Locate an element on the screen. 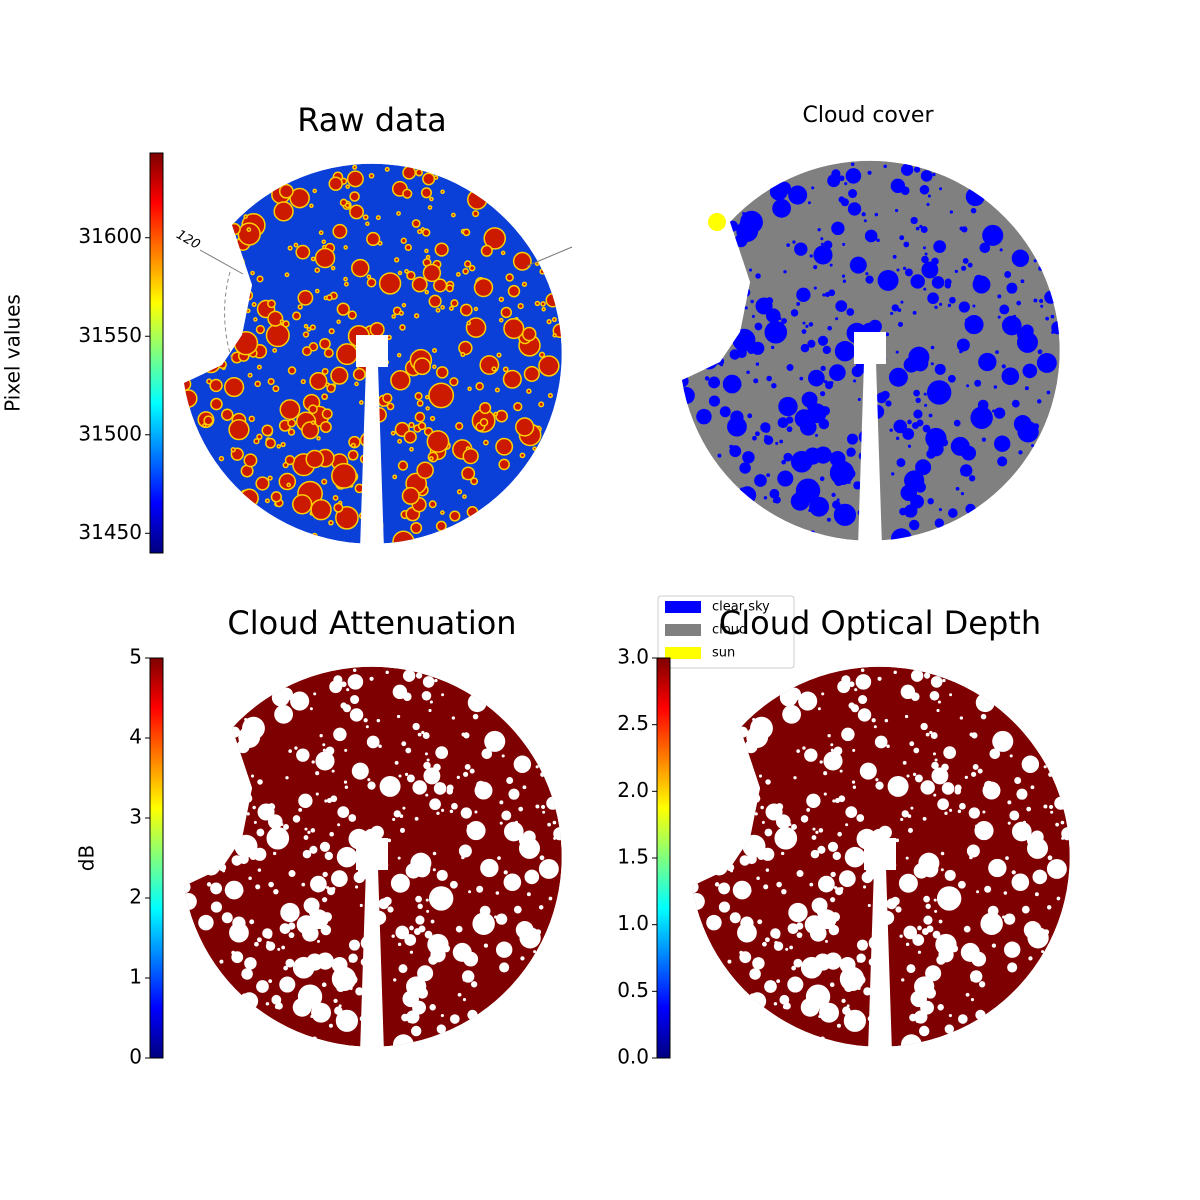  colorbar-label: dB is located at coordinates (87, 858).